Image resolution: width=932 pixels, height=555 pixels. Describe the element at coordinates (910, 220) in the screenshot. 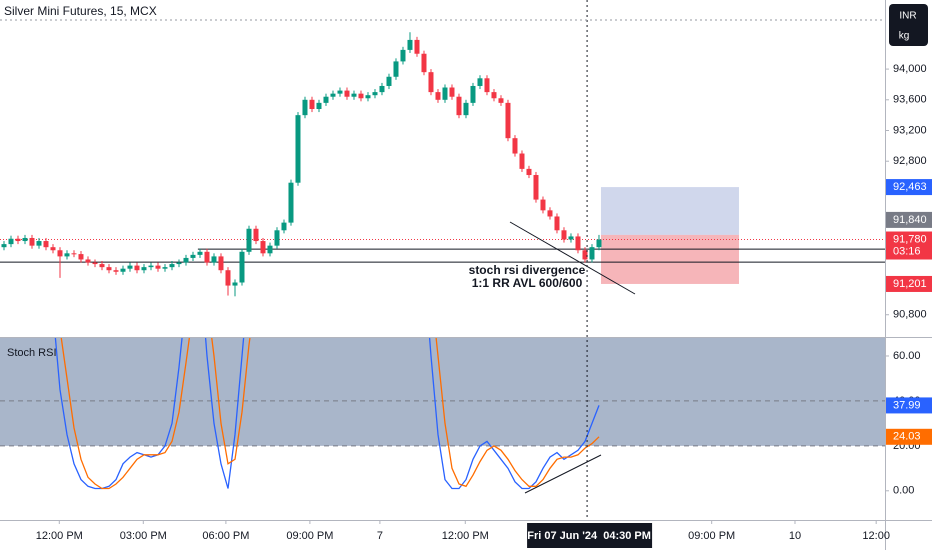

I see `price-tag: 91,840` at that location.